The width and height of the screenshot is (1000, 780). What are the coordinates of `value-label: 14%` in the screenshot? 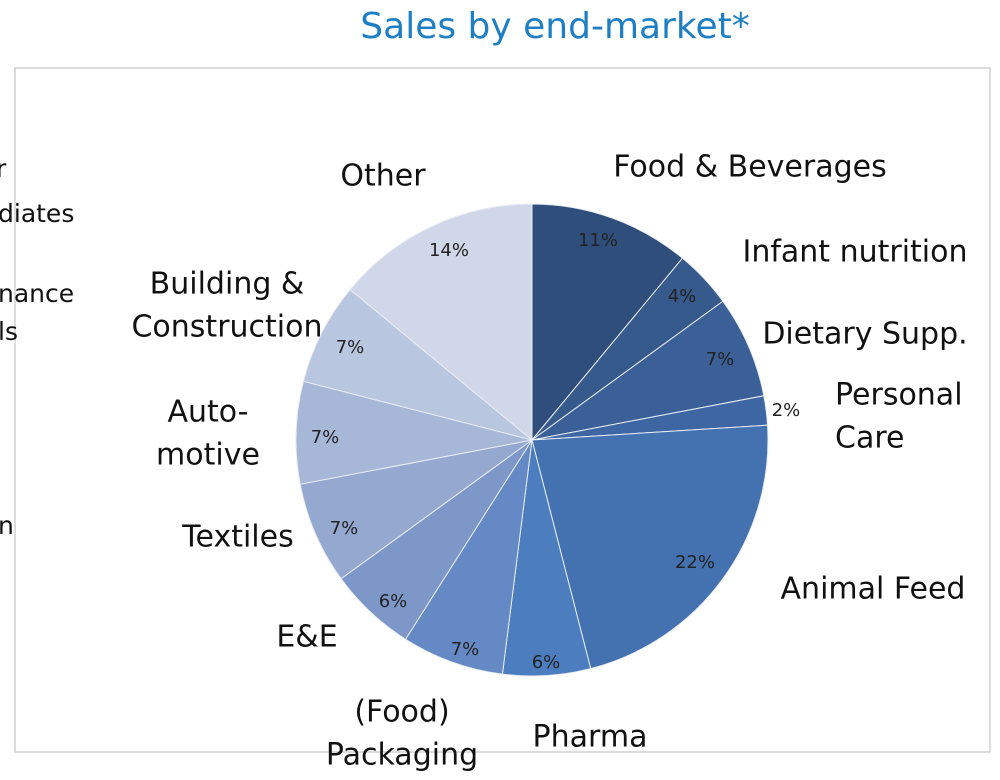 It's located at (449, 250).